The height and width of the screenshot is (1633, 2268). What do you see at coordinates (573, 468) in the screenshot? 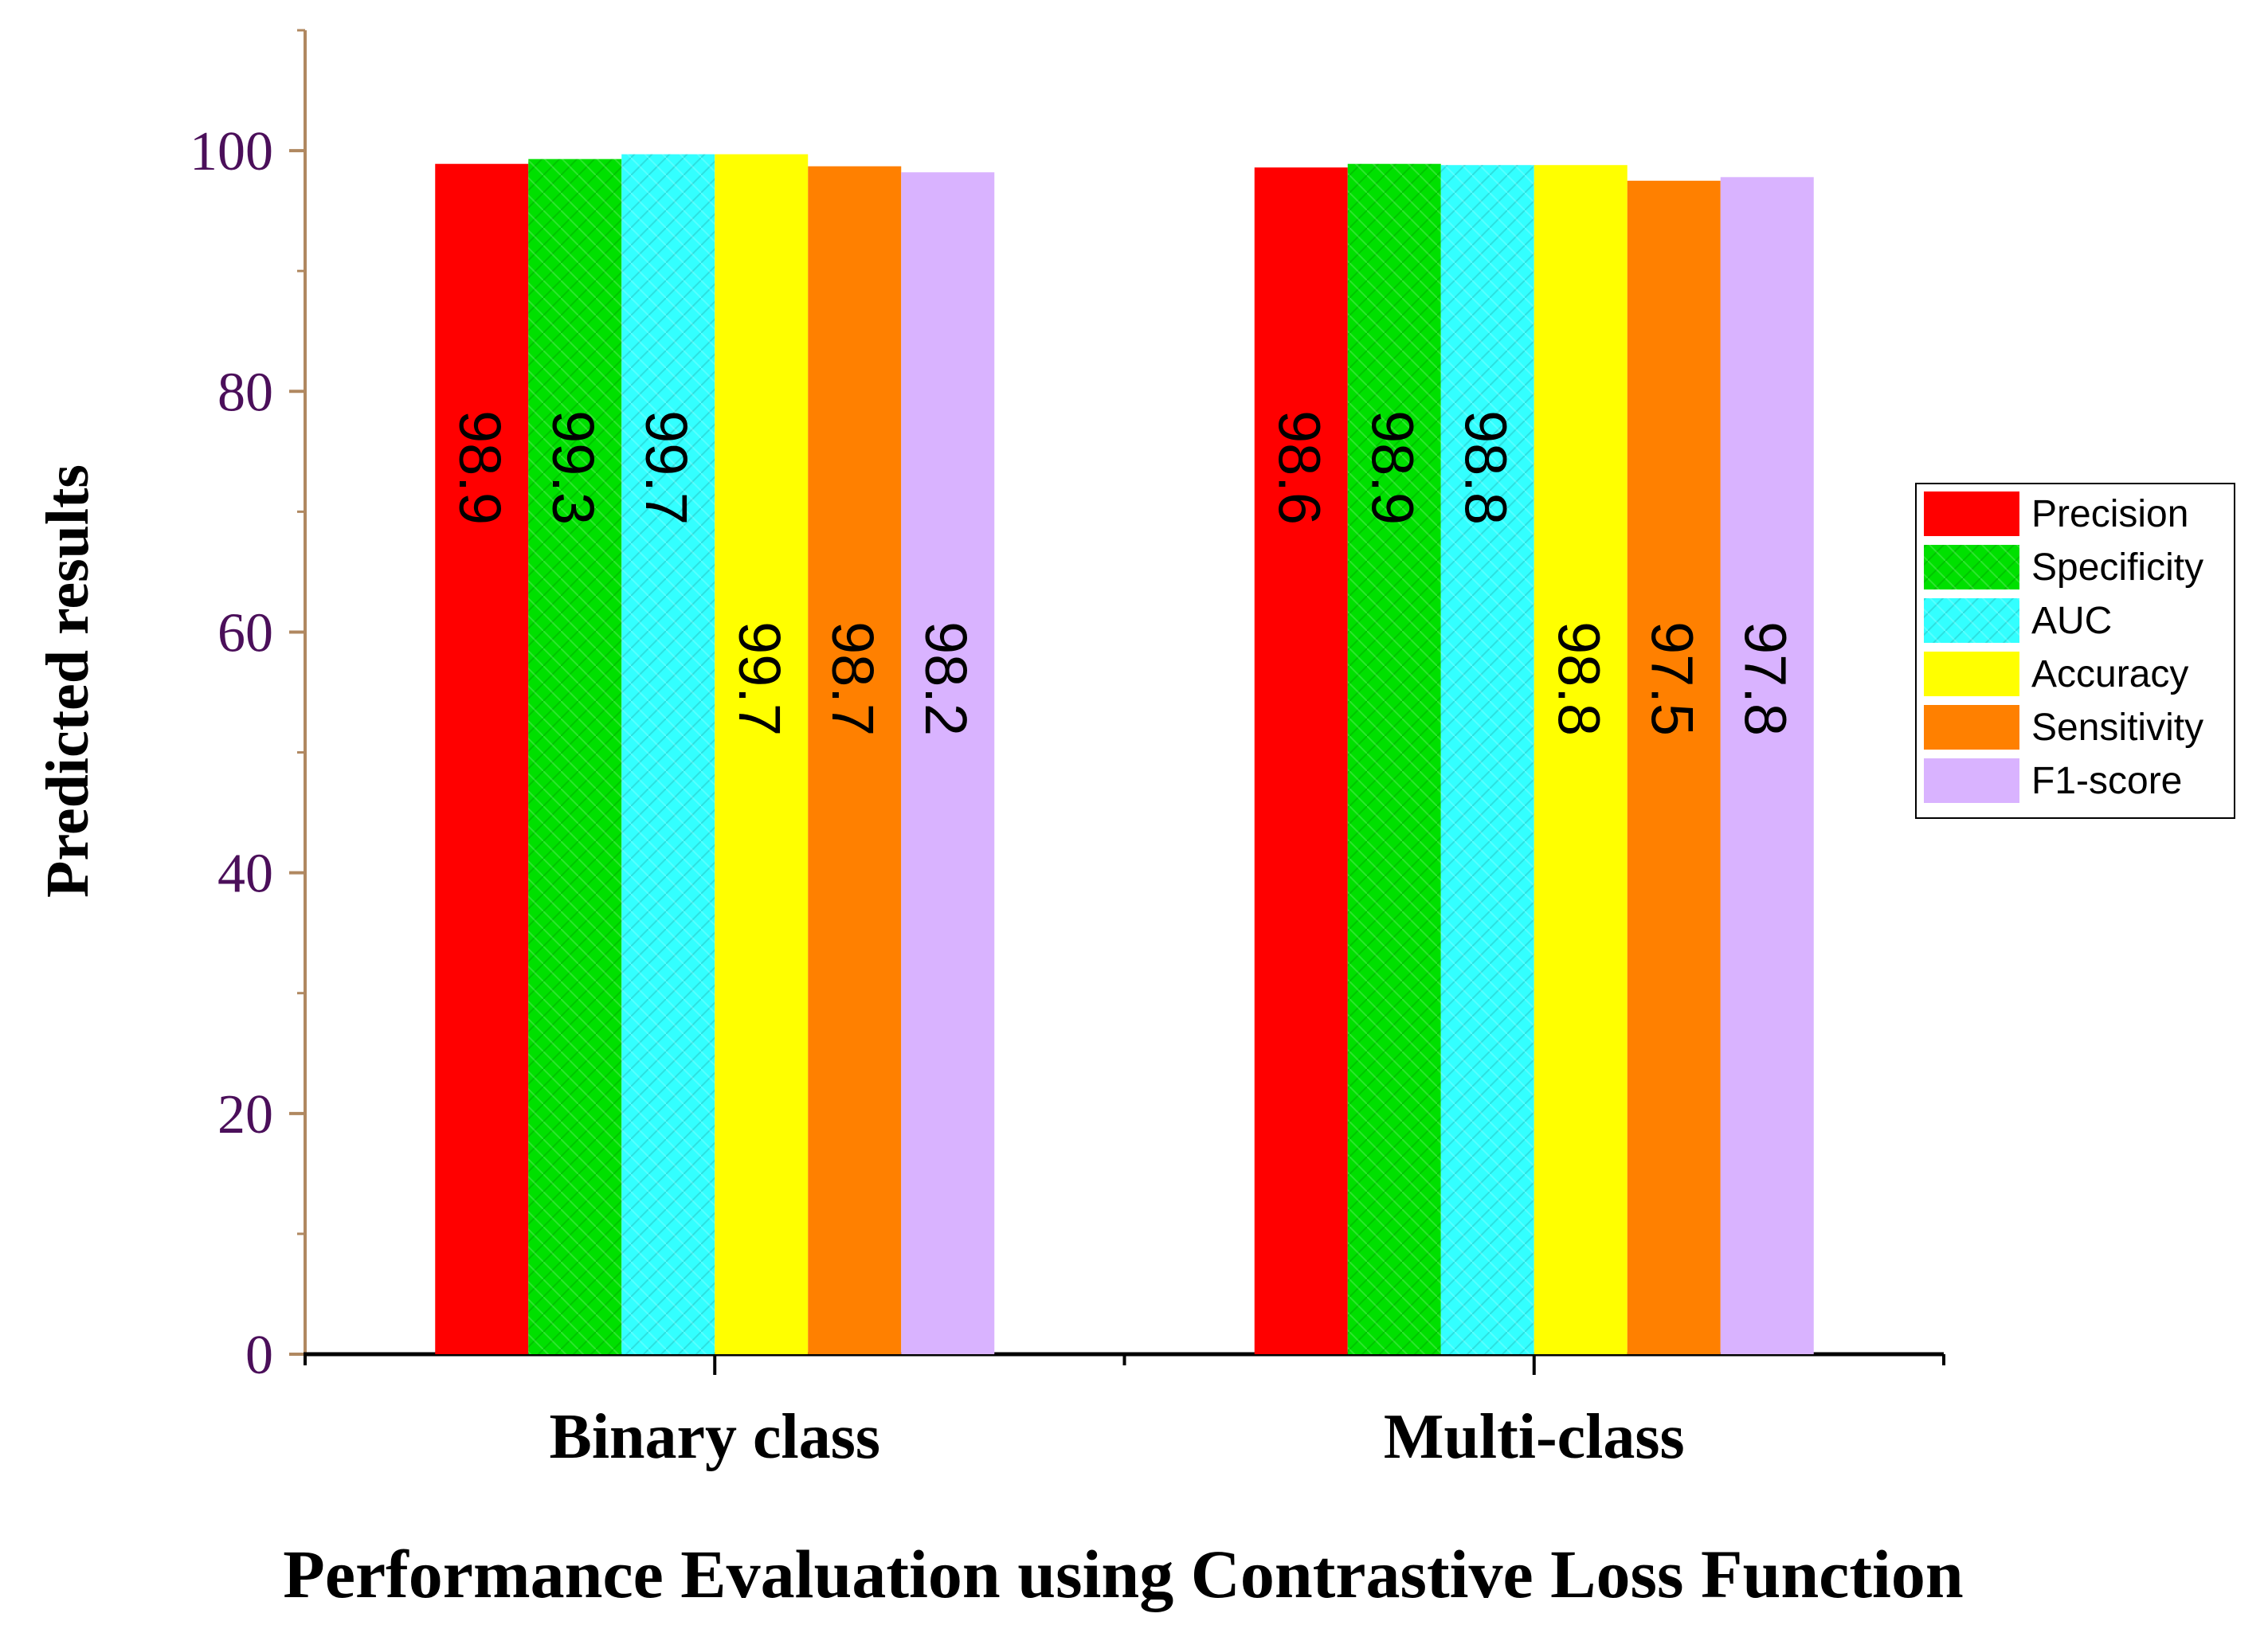
I see `value-label: 99.3` at bounding box center [573, 468].